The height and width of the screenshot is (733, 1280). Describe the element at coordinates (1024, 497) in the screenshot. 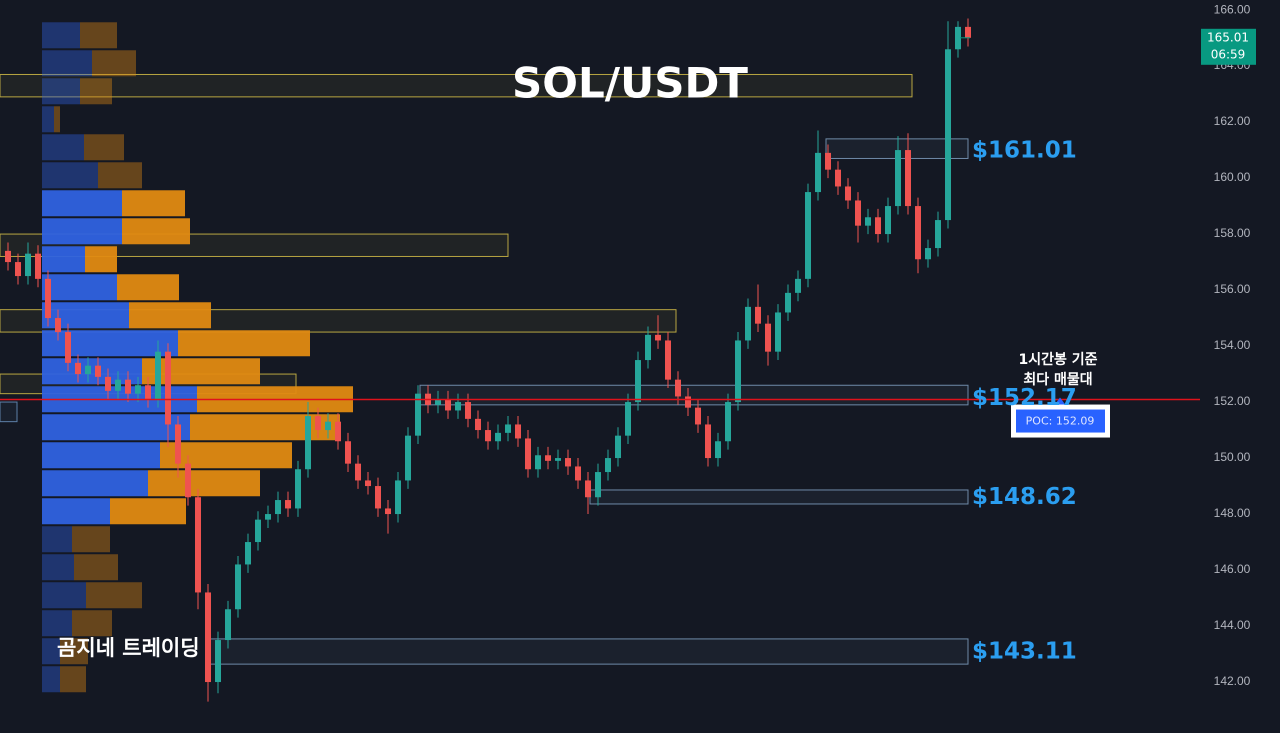

I see `level-label: $148.62` at that location.